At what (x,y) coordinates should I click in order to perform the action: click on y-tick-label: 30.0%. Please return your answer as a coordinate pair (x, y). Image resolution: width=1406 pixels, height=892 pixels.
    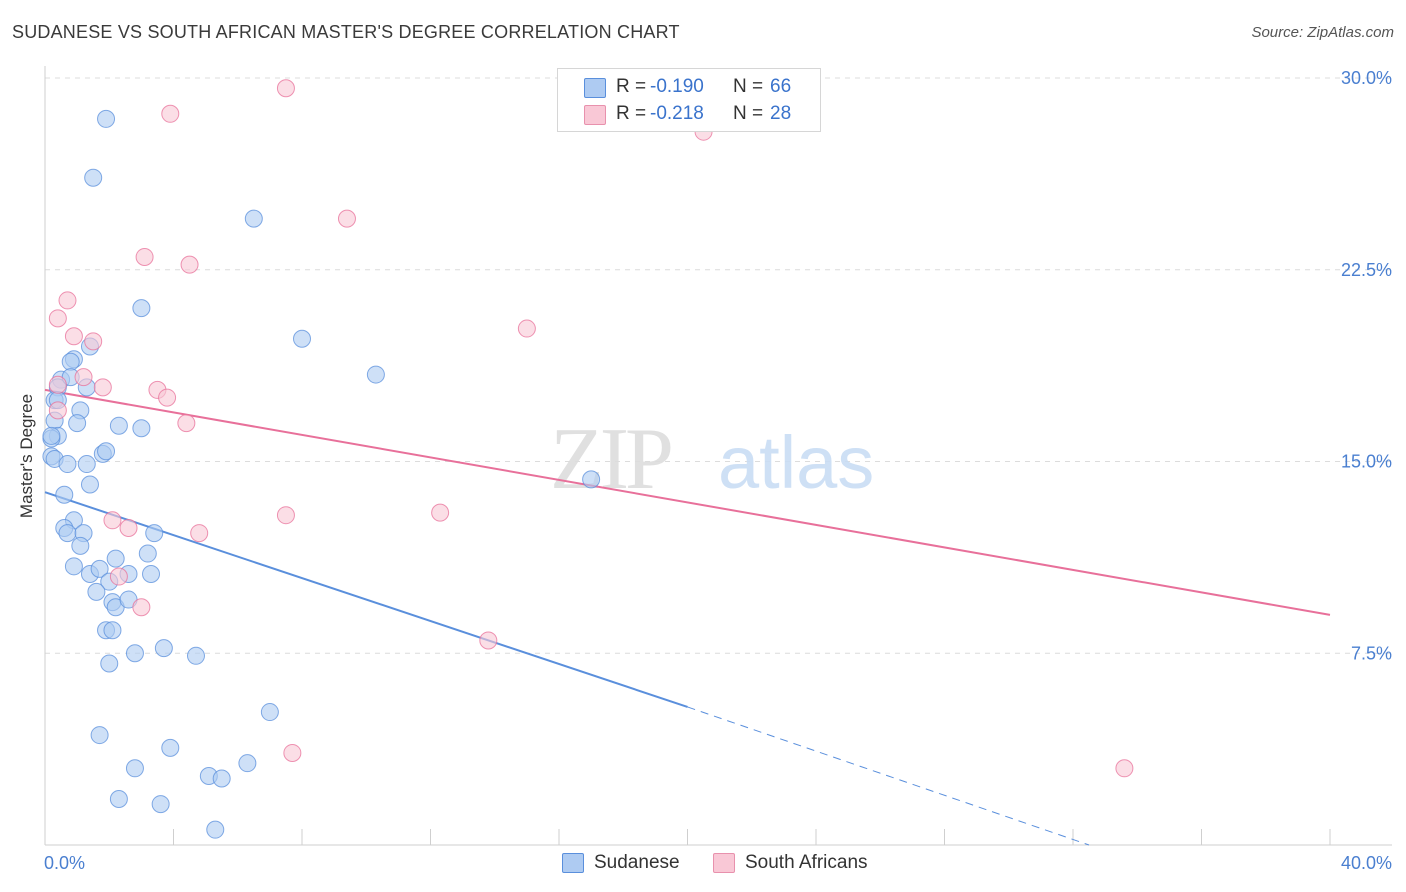
    Looking at the image, I should click on (1366, 78).